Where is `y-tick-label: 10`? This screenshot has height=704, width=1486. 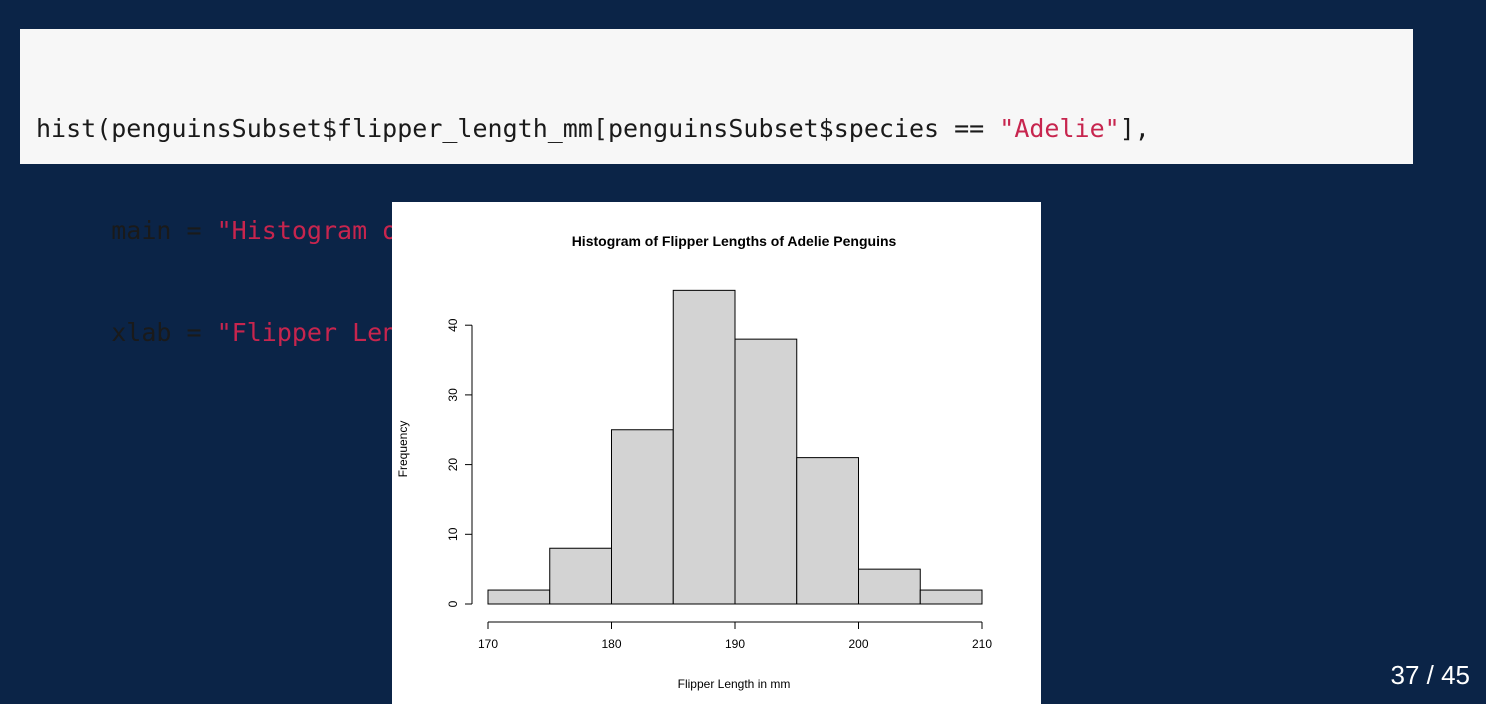 y-tick-label: 10 is located at coordinates (453, 534).